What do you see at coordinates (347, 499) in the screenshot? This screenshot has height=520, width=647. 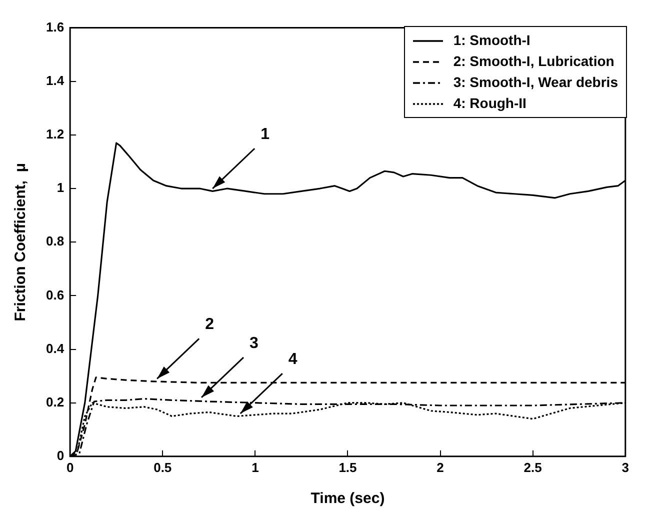 I see `x-axis-title: Time (sec)` at bounding box center [347, 499].